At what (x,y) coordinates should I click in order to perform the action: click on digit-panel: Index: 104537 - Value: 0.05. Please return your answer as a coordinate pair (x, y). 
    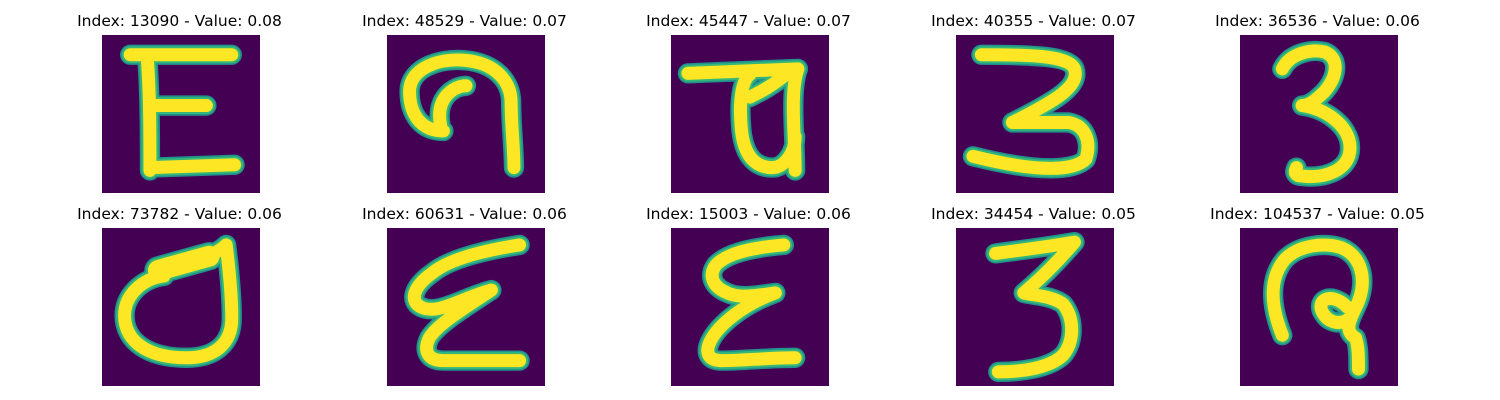
    Looking at the image, I should click on (1317, 297).